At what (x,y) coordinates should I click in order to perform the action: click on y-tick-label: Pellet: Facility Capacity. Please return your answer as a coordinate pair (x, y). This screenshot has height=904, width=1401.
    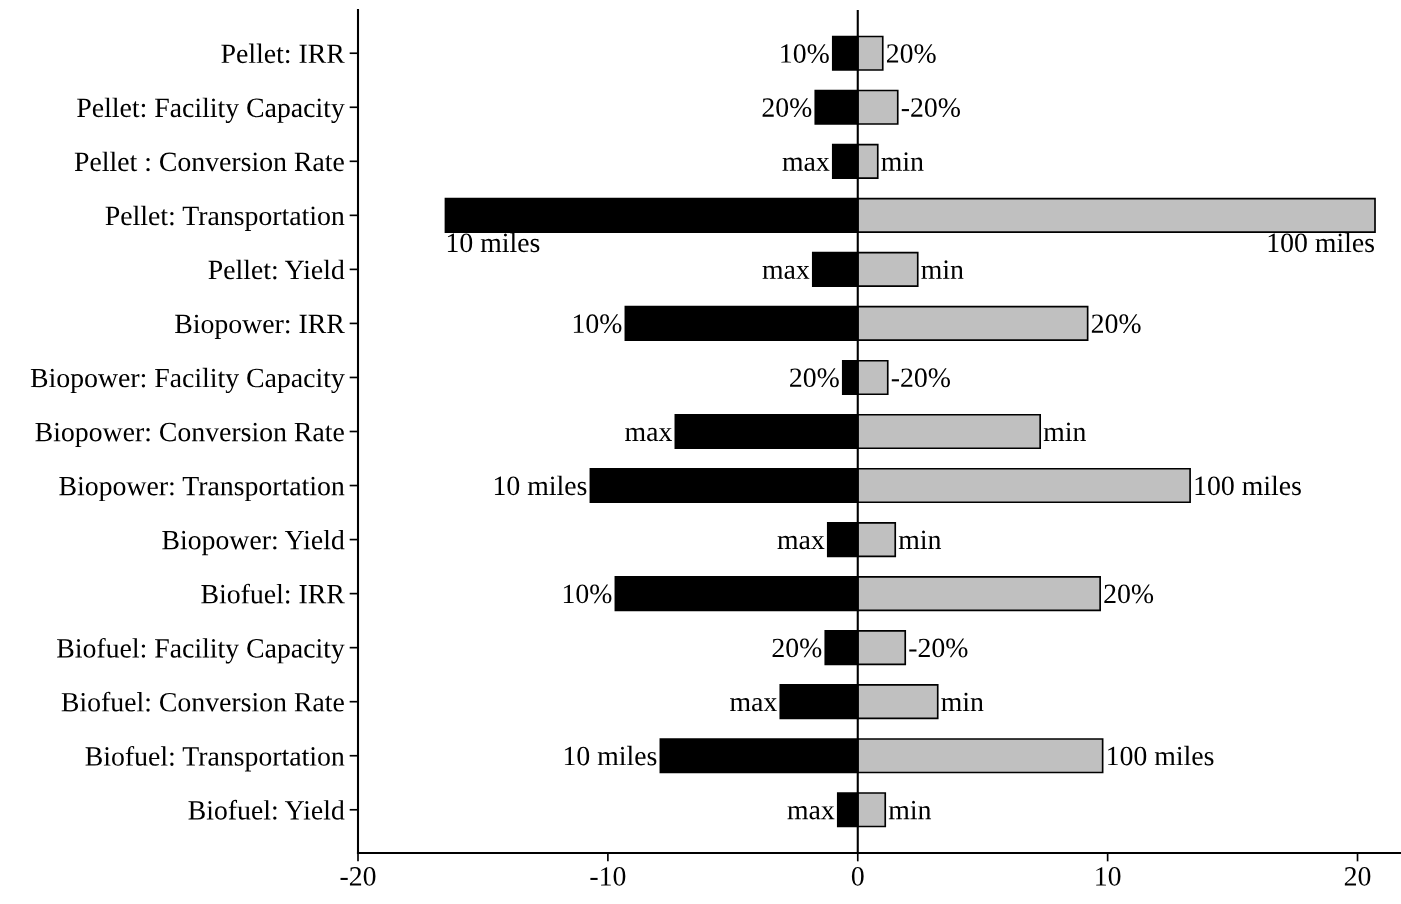
    Looking at the image, I should click on (211, 110).